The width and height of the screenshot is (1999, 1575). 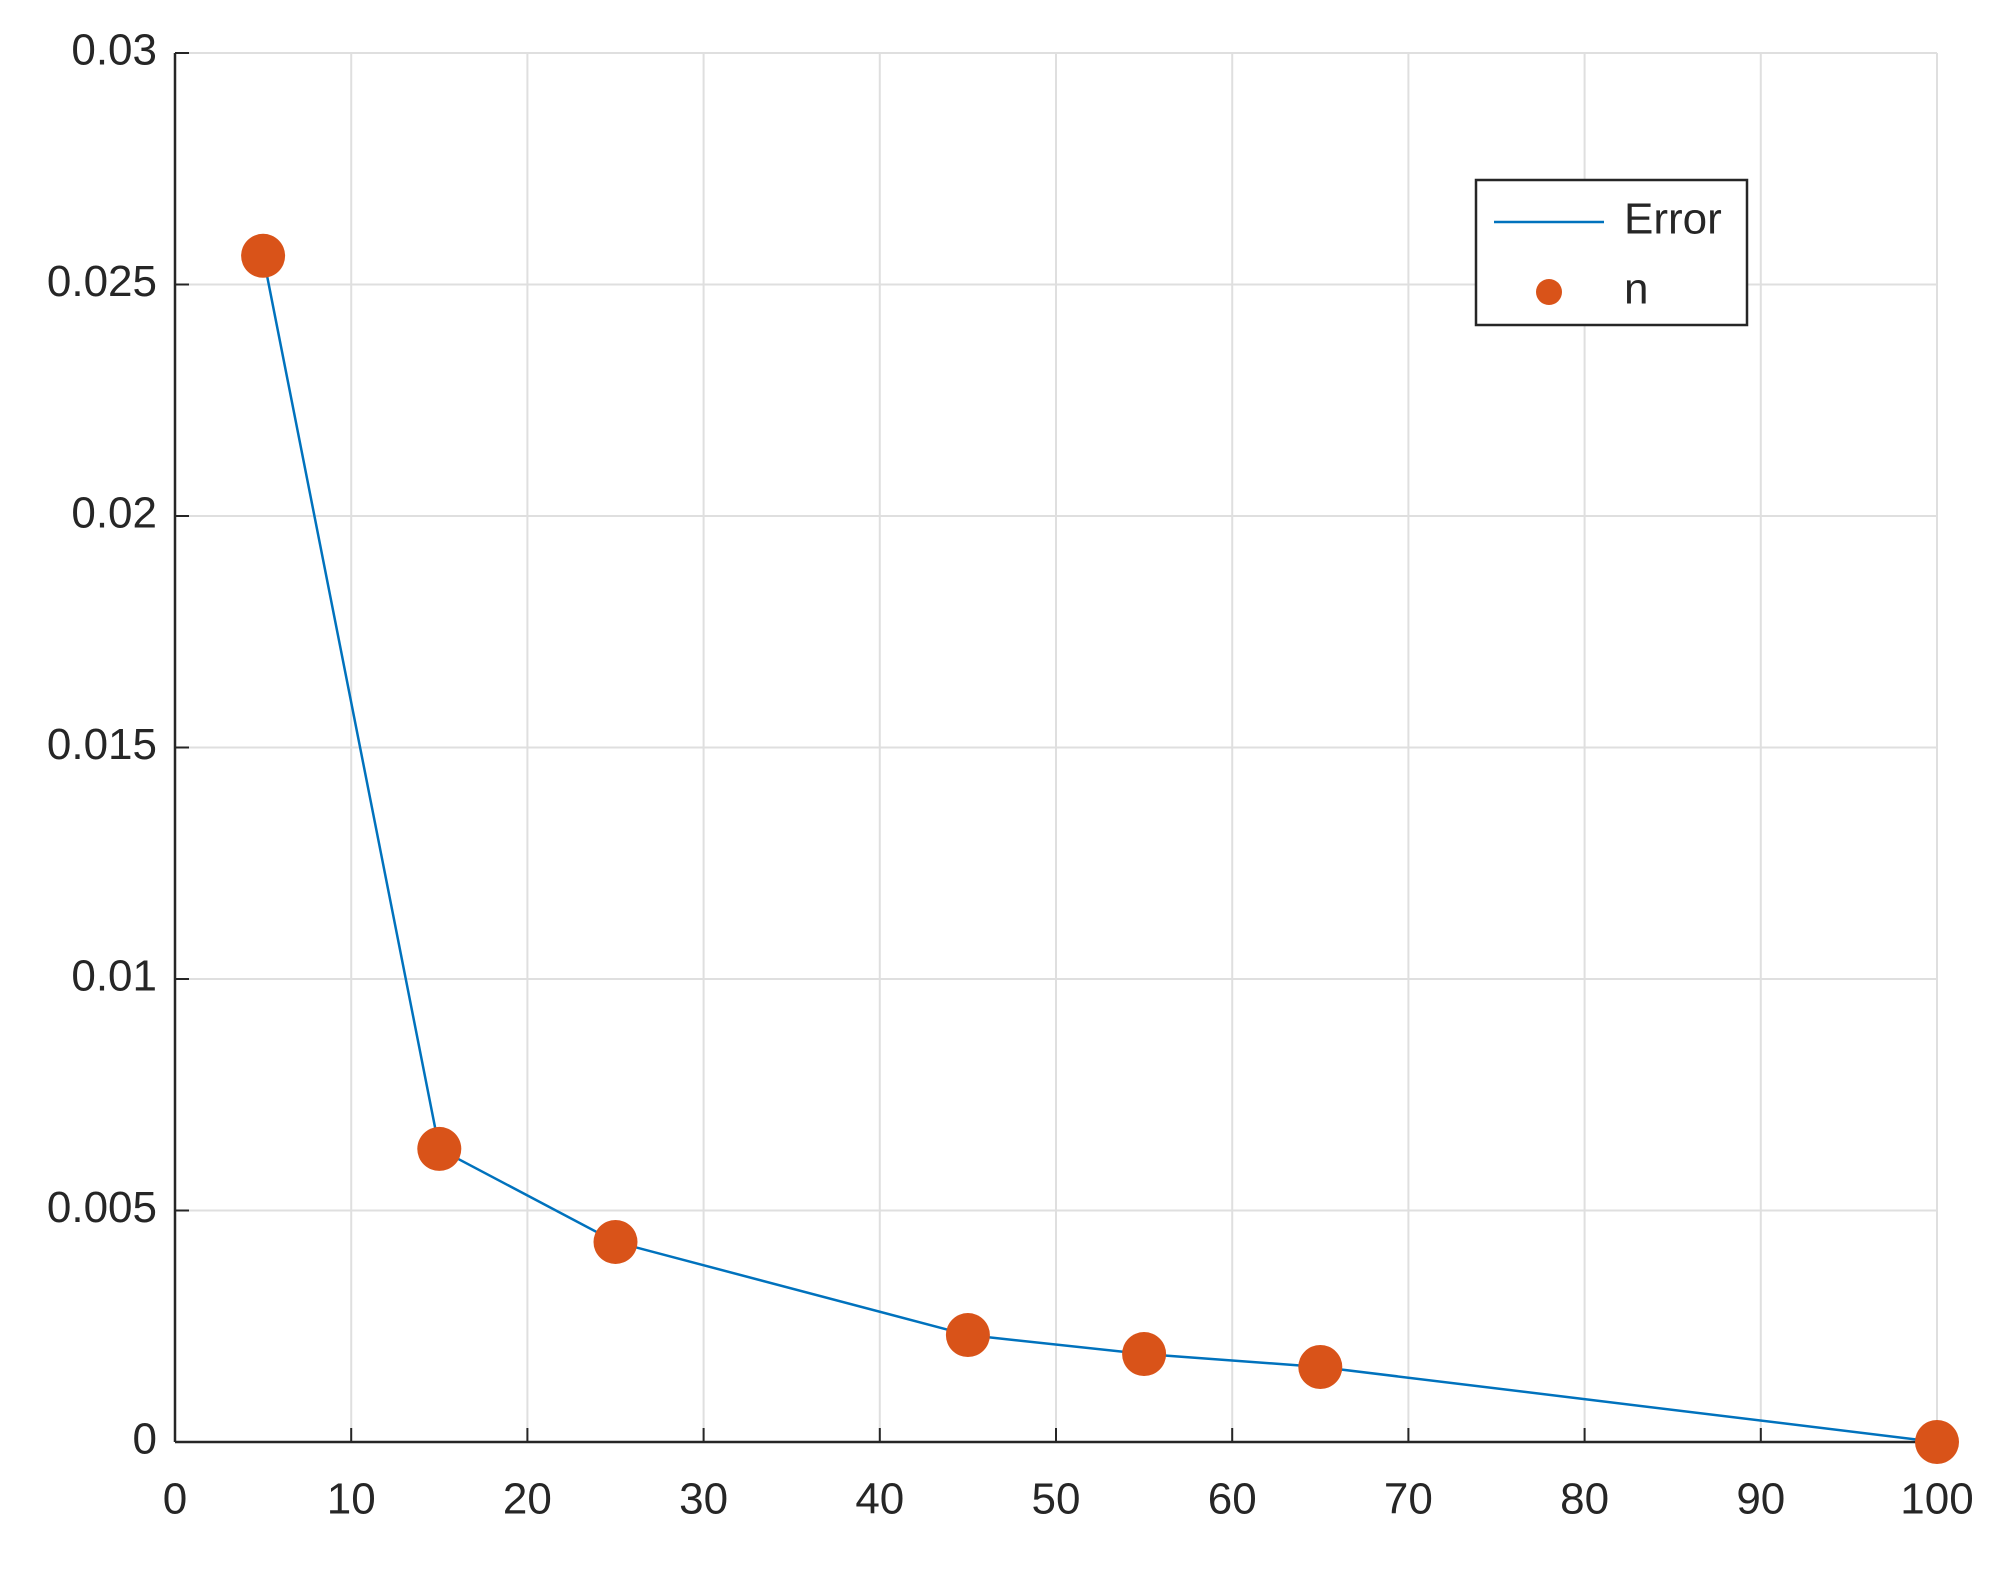 What do you see at coordinates (879, 1499) in the screenshot?
I see `x-tick-label: 40` at bounding box center [879, 1499].